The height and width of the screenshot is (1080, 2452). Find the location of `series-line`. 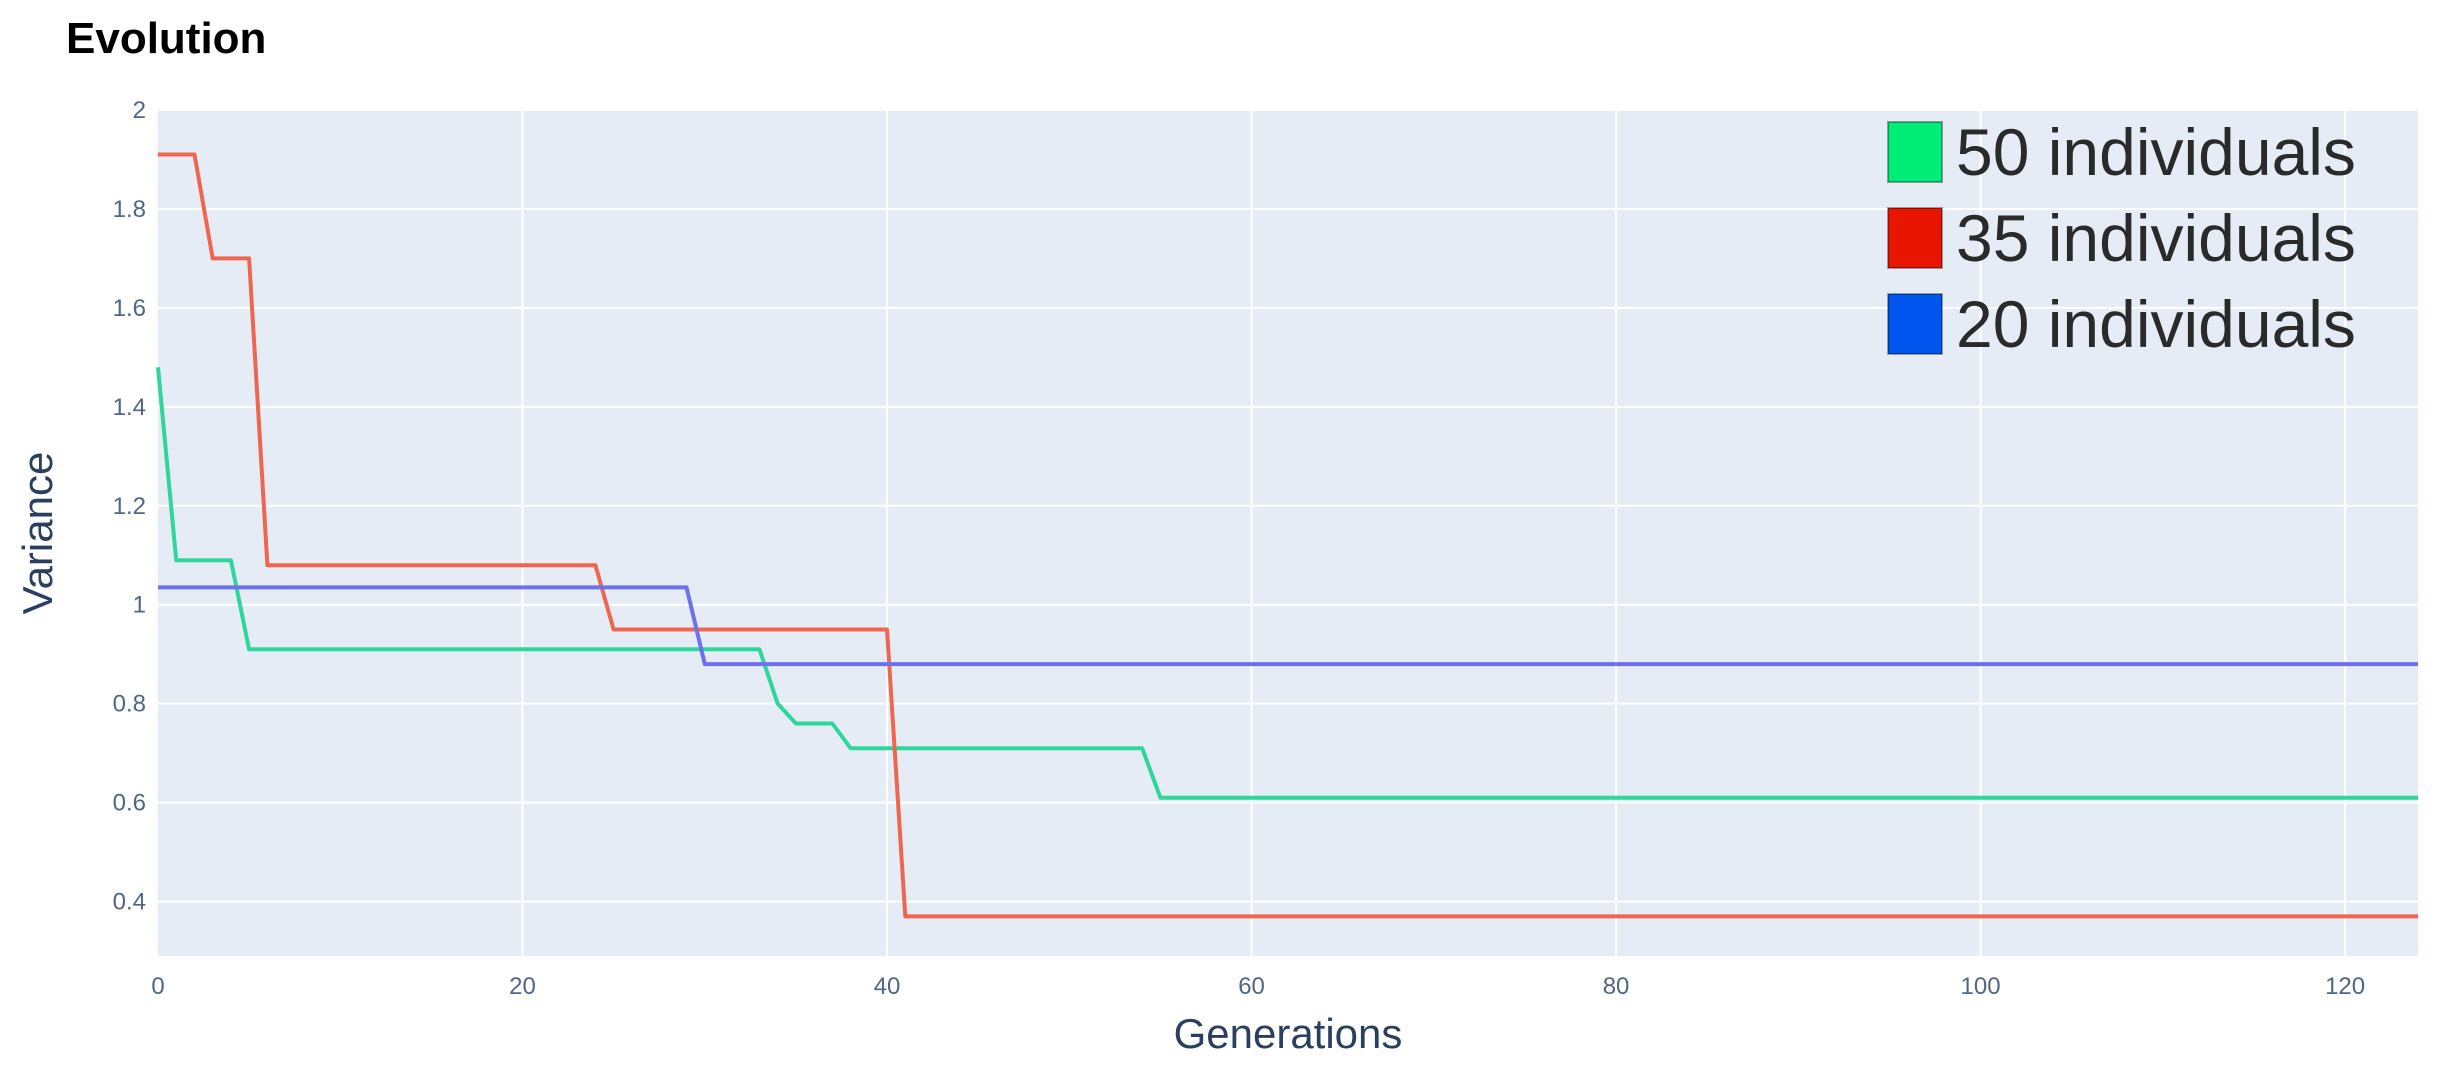

series-line is located at coordinates (1288, 626).